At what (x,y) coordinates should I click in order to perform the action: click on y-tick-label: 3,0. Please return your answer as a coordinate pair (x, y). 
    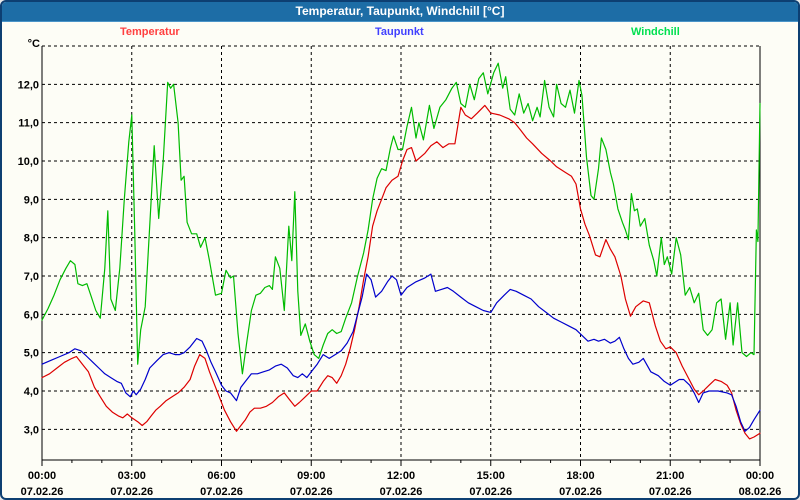
    Looking at the image, I should click on (31, 430).